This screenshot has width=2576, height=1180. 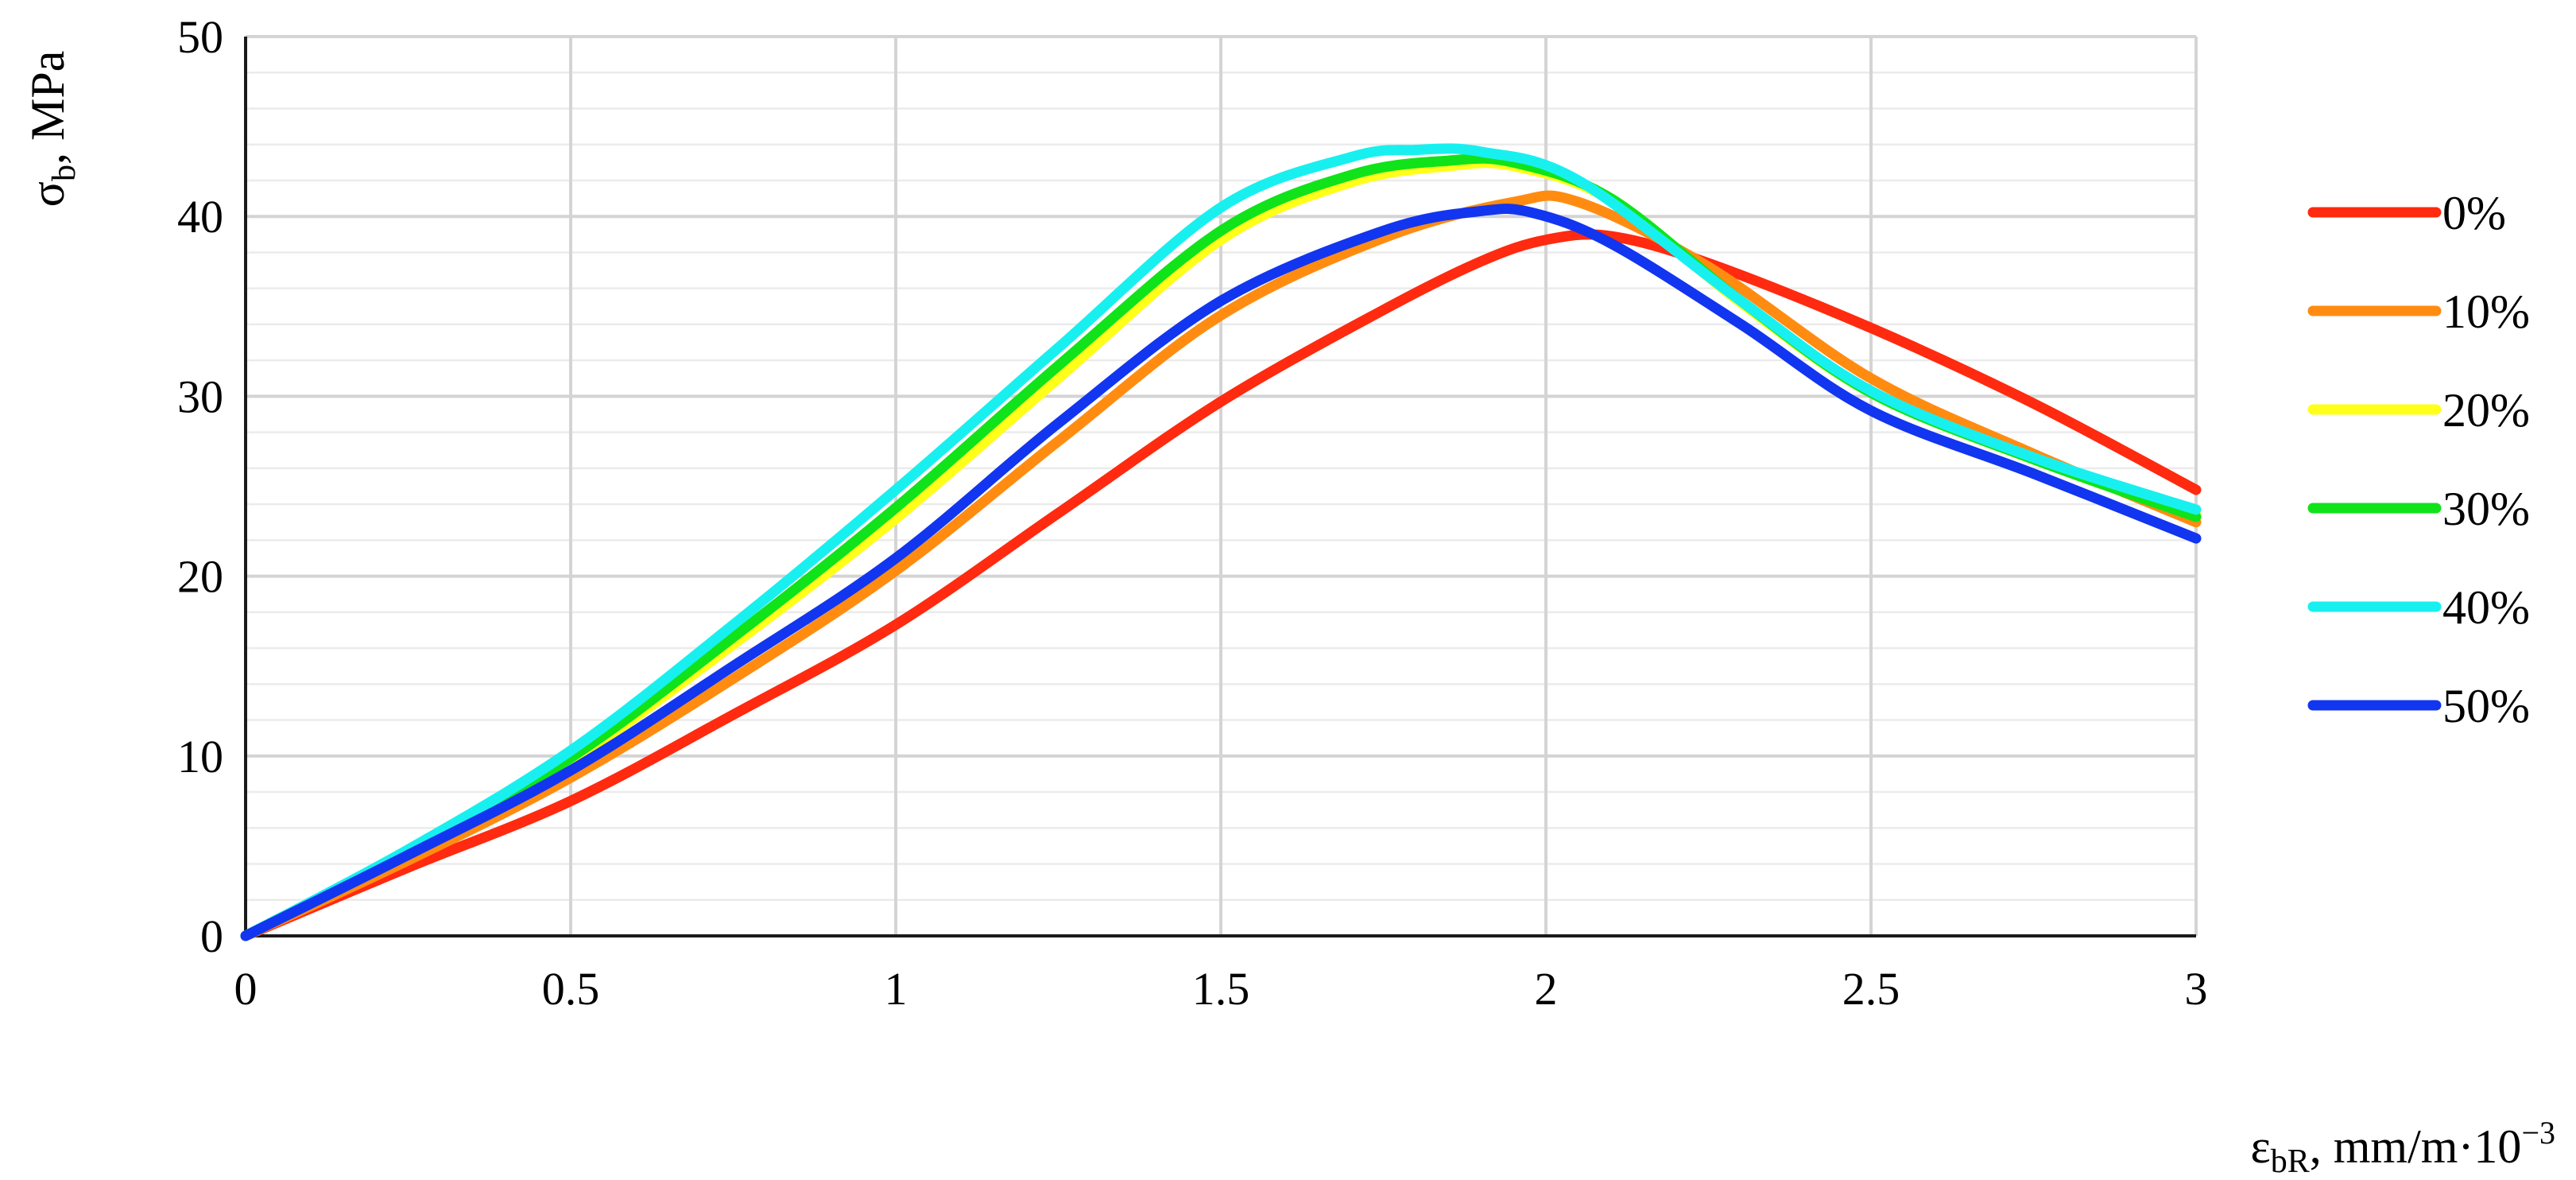 I want to click on x-axis-title: εbR, mm/m·10−3, so click(x=2403, y=1147).